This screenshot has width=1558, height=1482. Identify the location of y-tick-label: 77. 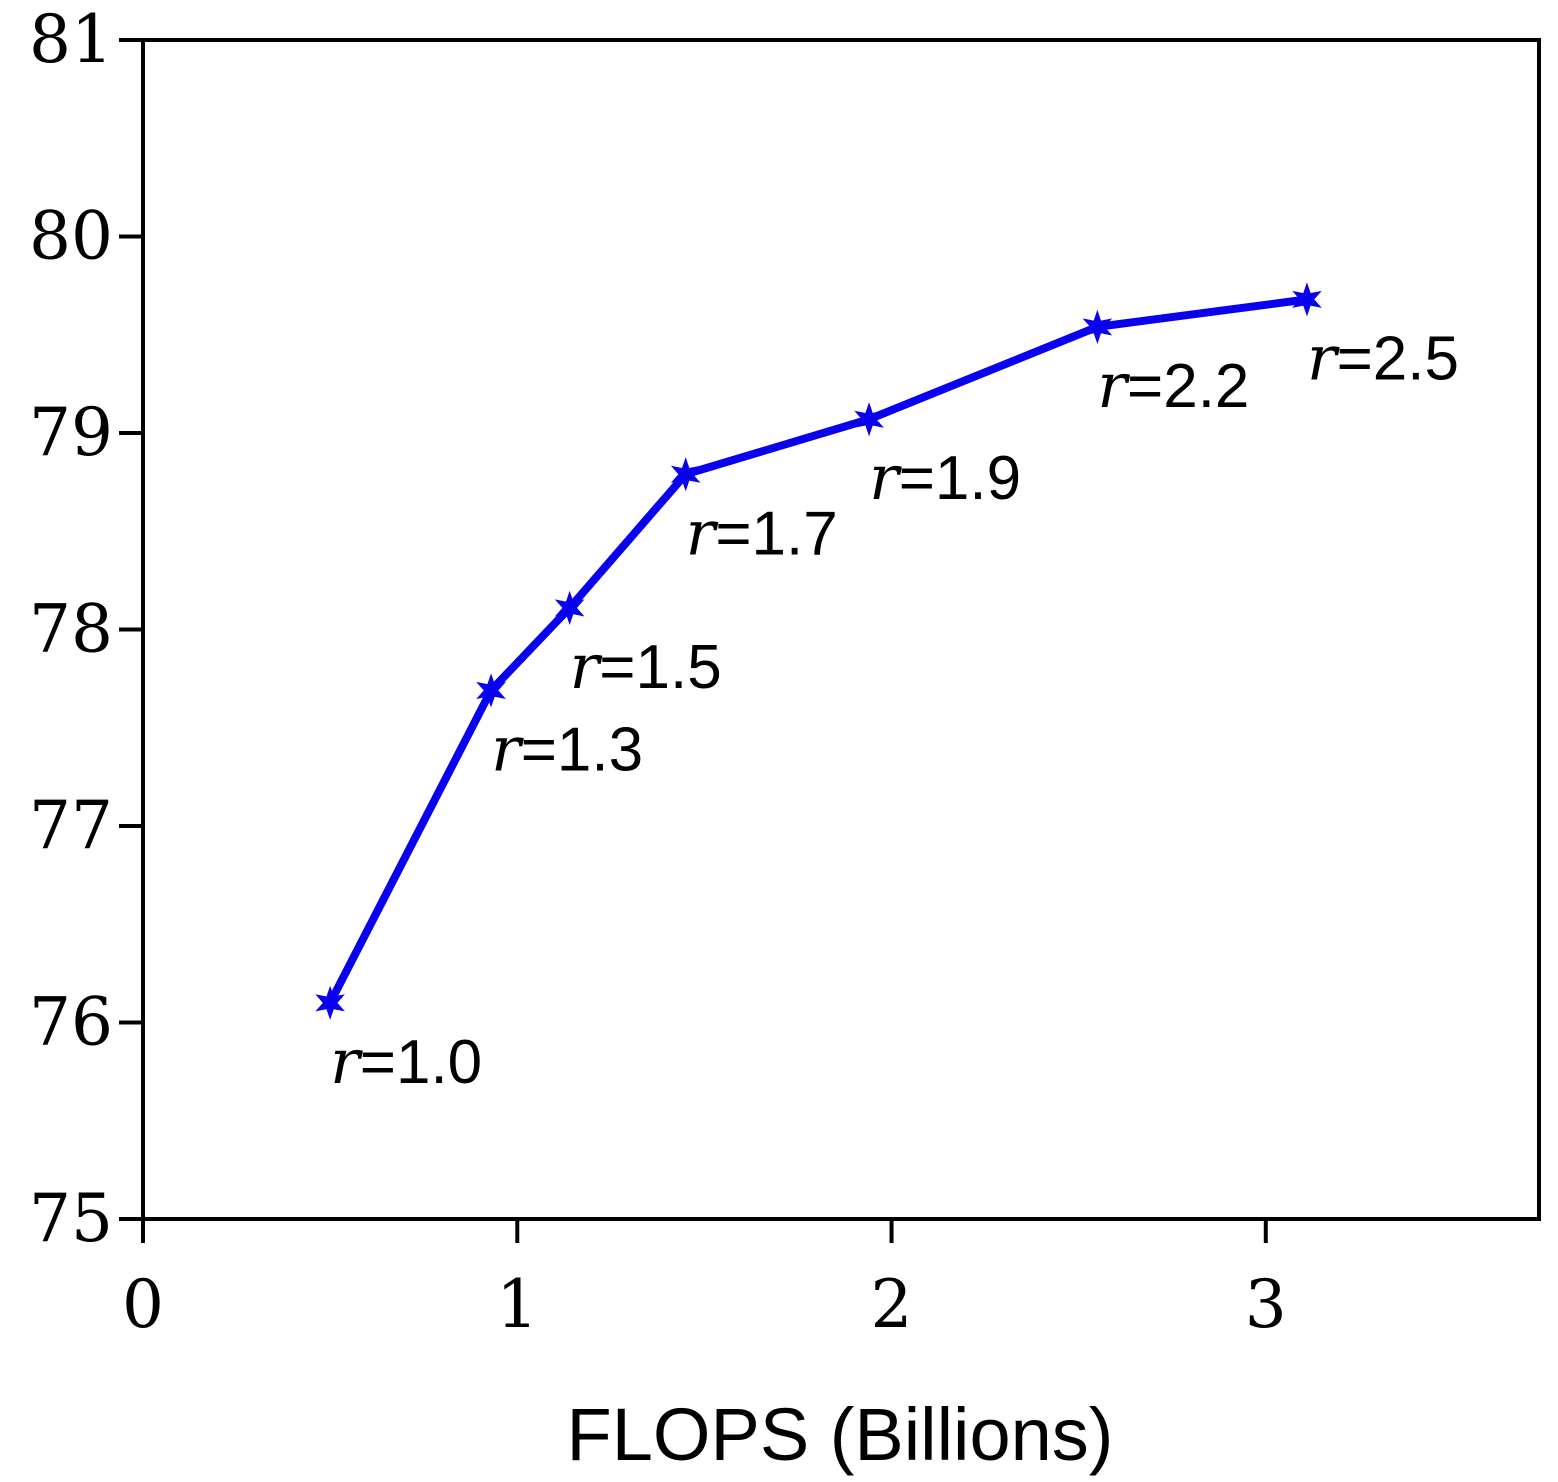
(71, 825).